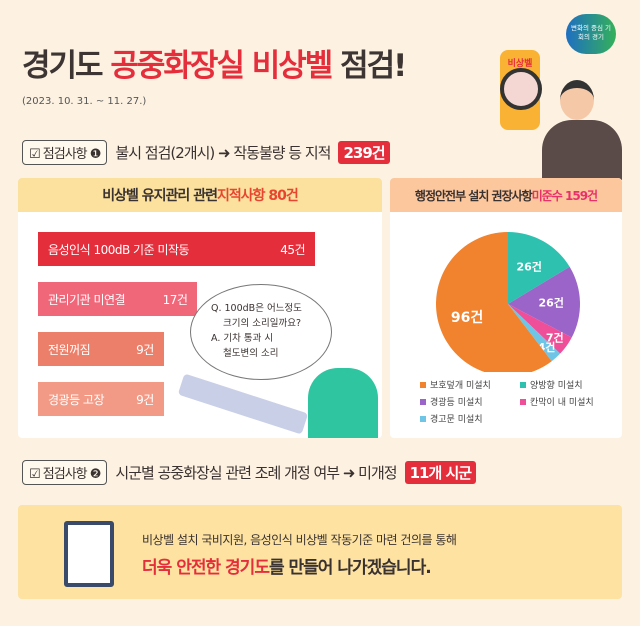  Describe the element at coordinates (591, 34) in the screenshot. I see `logo: 변화의 중심 기회의 경기` at that location.